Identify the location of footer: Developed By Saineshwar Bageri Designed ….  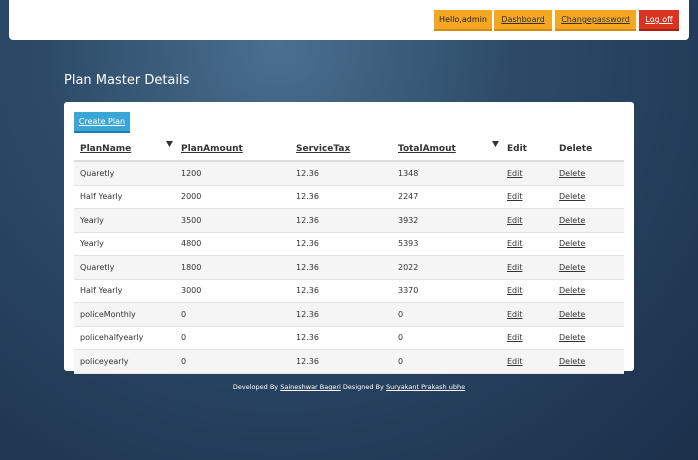
(349, 387).